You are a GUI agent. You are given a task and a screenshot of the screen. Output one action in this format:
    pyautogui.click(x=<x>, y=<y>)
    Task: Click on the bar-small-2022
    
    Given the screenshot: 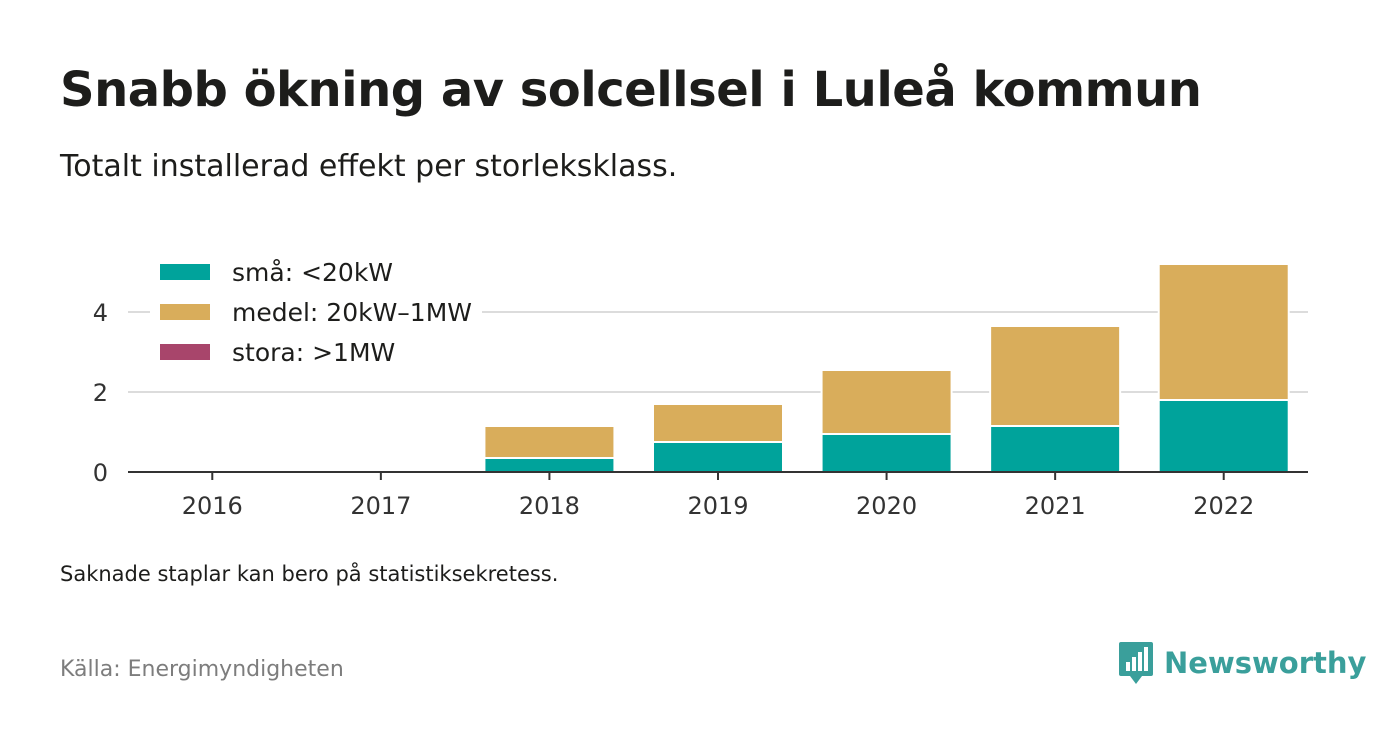 What is the action you would take?
    pyautogui.click(x=1223, y=436)
    